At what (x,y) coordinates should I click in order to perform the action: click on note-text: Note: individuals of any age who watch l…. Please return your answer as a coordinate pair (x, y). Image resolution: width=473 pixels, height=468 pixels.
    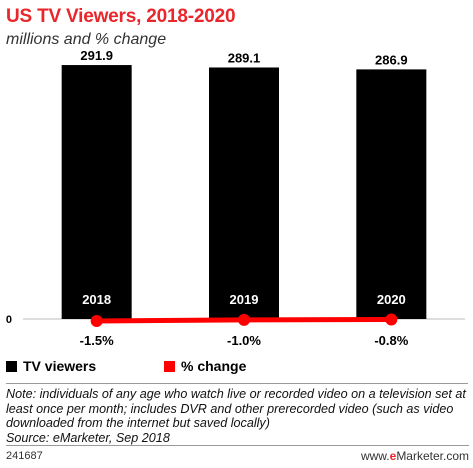
    Looking at the image, I should click on (236, 408).